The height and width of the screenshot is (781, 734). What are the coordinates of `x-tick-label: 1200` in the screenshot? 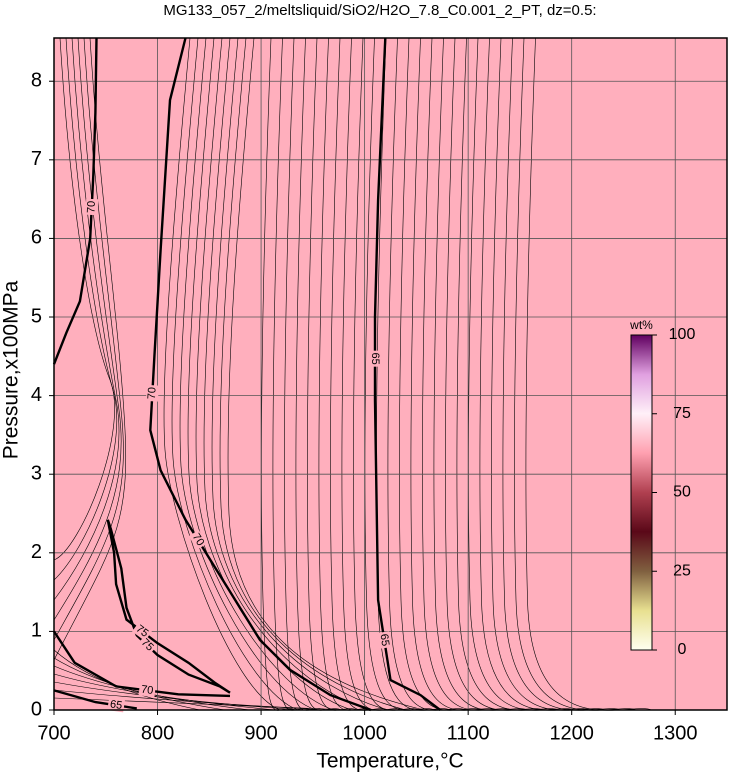 It's located at (571, 733).